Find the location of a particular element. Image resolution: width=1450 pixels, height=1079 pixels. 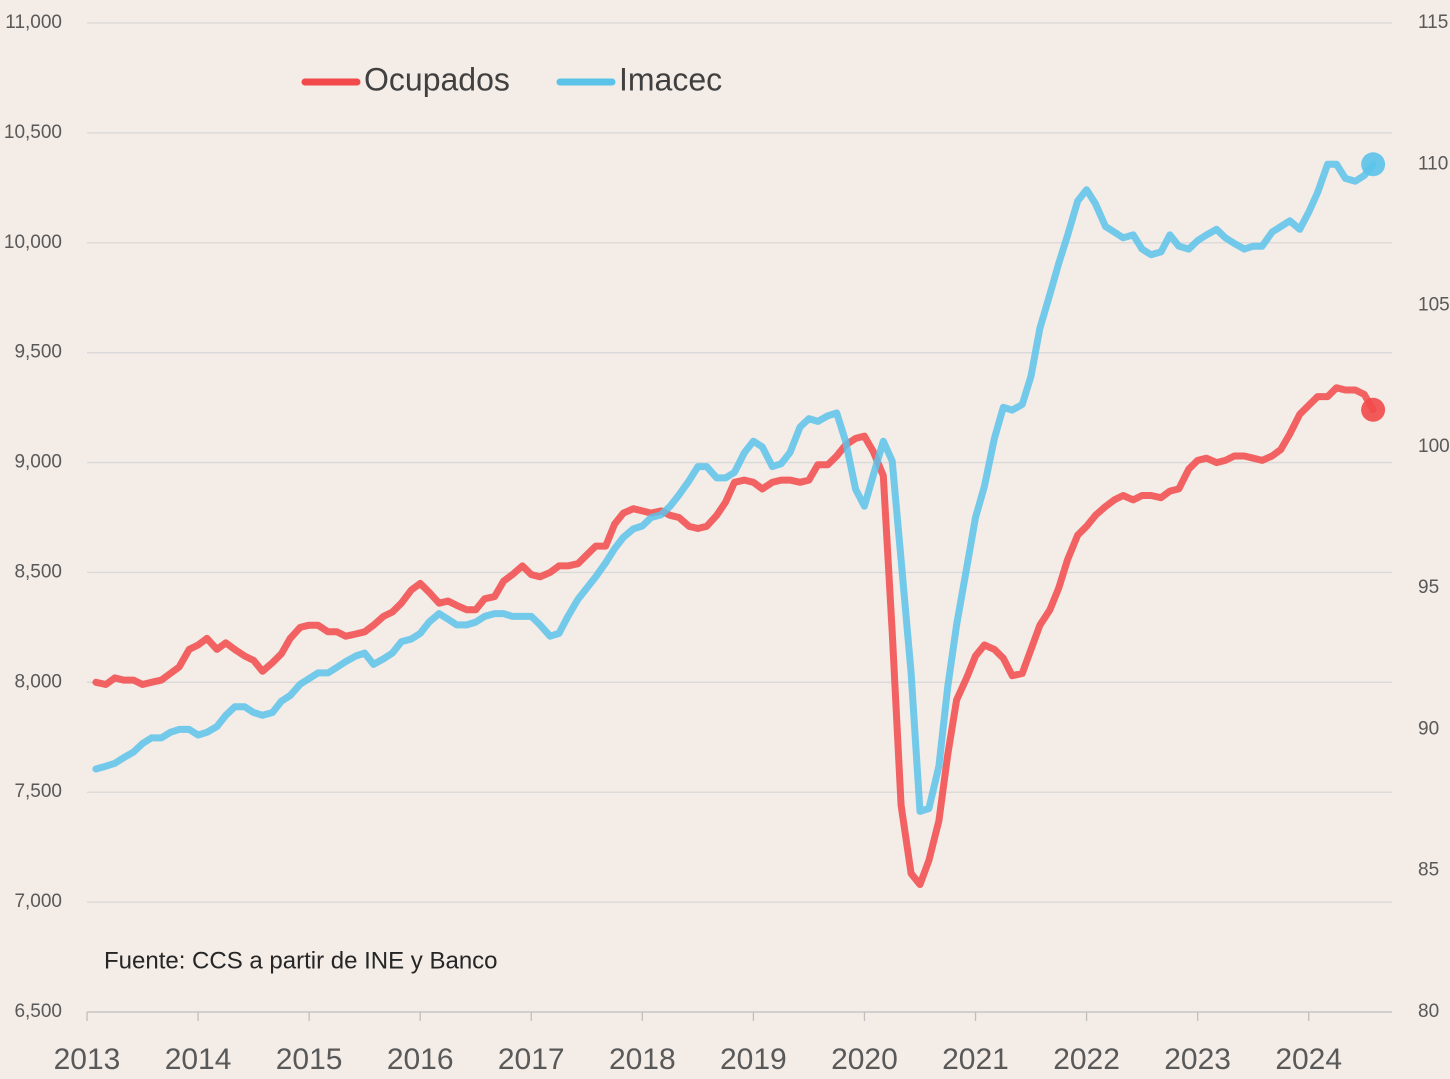

legend-label: Imacec is located at coordinates (670, 79).